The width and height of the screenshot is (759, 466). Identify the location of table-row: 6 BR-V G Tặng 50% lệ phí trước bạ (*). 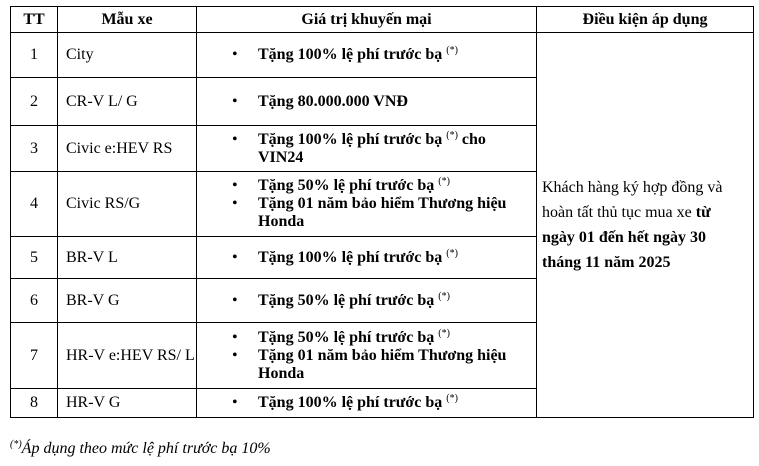
(382, 300).